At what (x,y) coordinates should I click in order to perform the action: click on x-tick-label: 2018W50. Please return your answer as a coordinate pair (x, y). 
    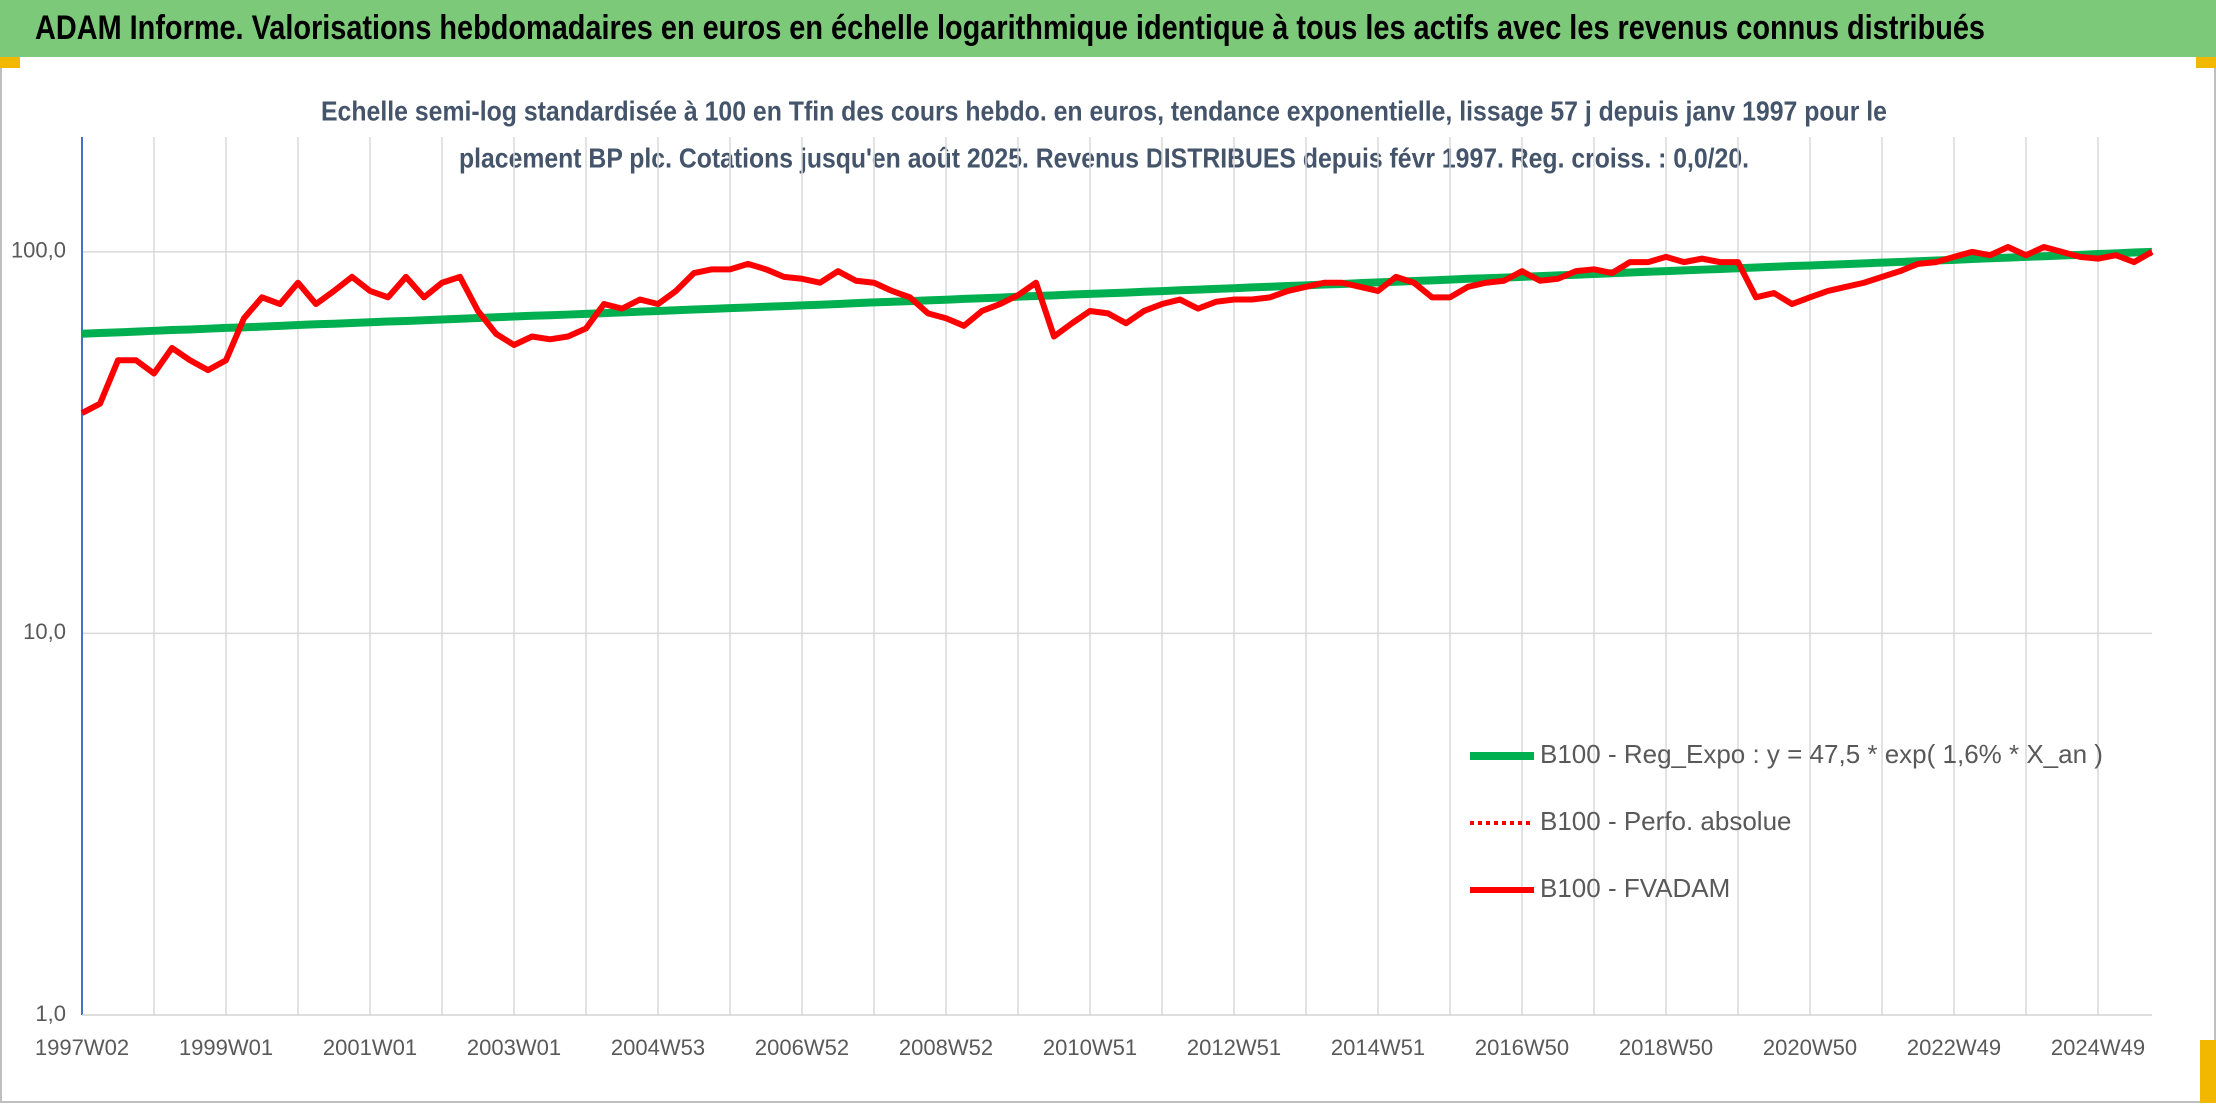
    Looking at the image, I should click on (1666, 1047).